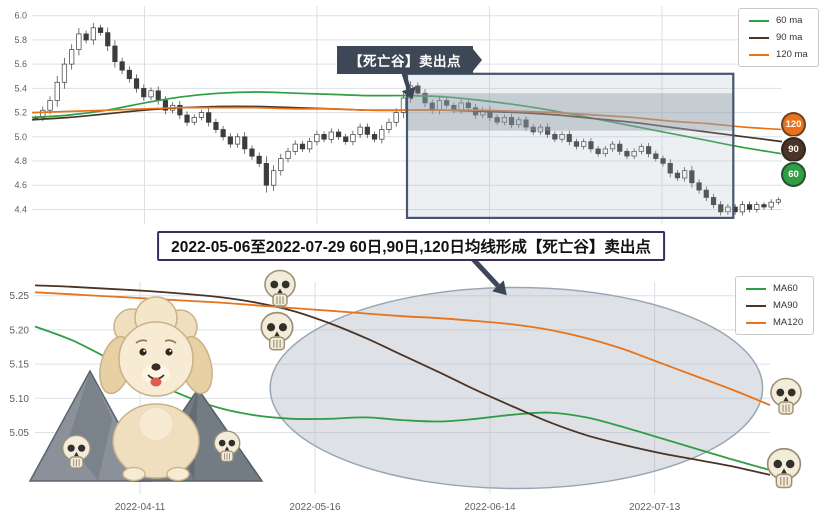  I want to click on y-tick-label: 5.05, so click(20, 433).